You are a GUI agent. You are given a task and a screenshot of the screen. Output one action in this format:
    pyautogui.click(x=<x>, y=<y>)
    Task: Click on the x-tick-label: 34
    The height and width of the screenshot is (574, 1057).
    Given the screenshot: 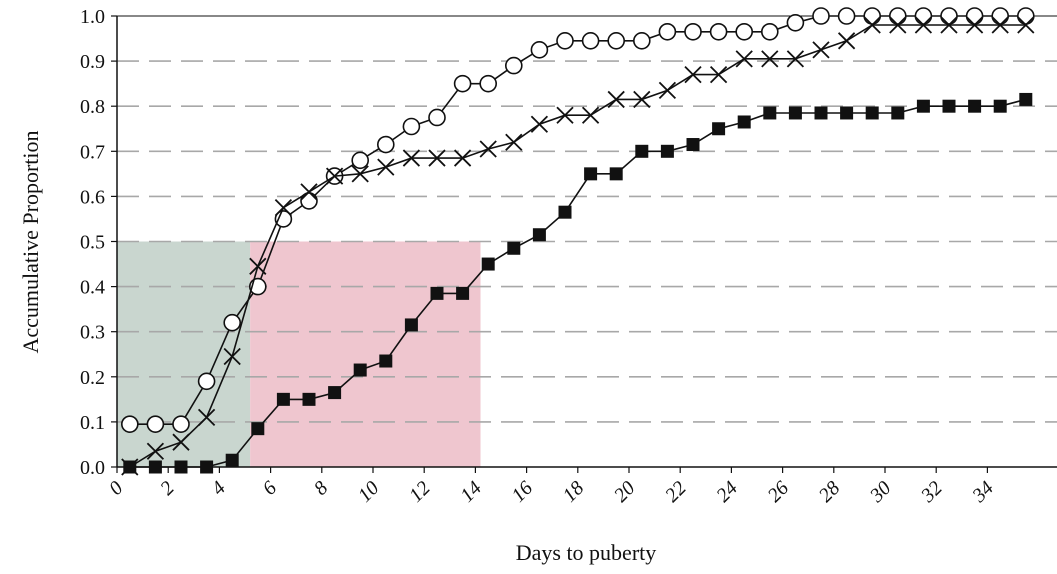 What is the action you would take?
    pyautogui.click(x=983, y=492)
    